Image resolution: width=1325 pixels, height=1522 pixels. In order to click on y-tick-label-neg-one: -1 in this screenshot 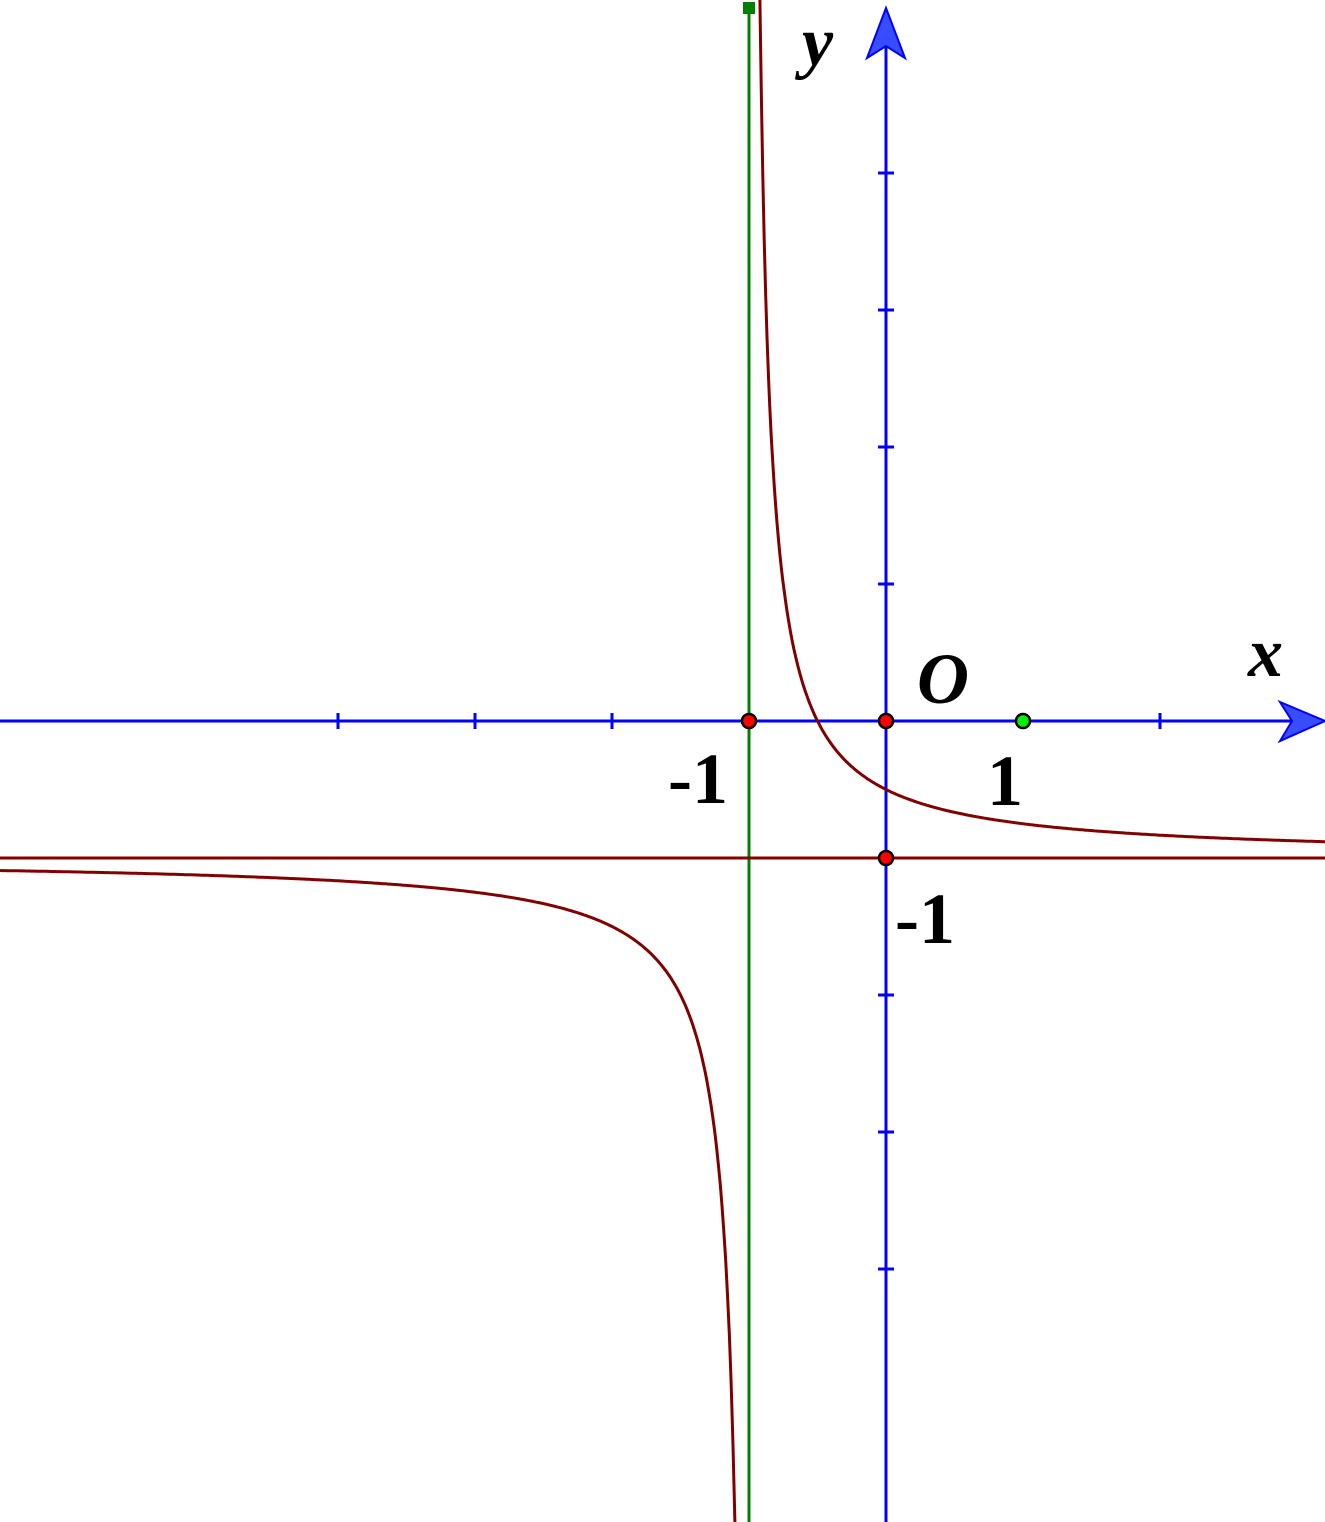, I will do `click(925, 919)`.